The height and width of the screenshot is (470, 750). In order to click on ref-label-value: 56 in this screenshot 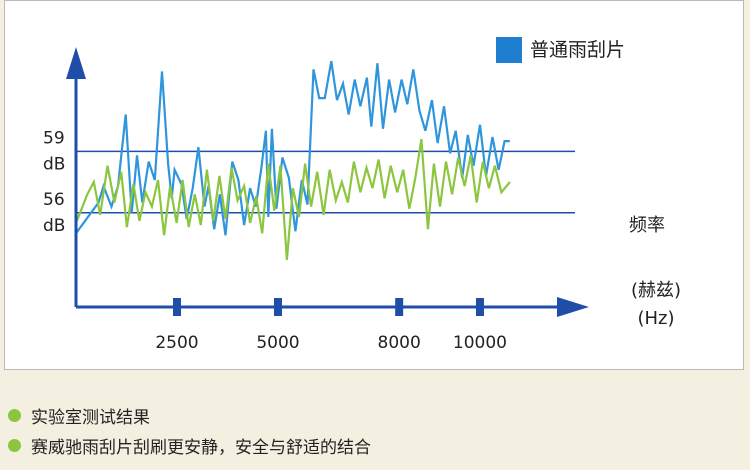, I will do `click(54, 200)`.